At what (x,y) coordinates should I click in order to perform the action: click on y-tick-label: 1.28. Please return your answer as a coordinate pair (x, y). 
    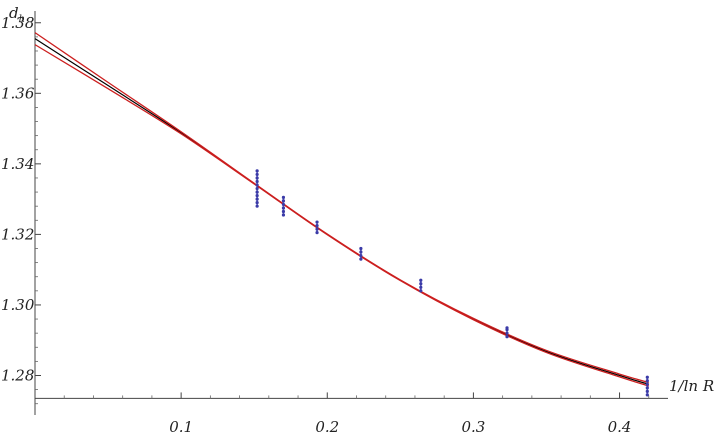
    Looking at the image, I should click on (17, 375).